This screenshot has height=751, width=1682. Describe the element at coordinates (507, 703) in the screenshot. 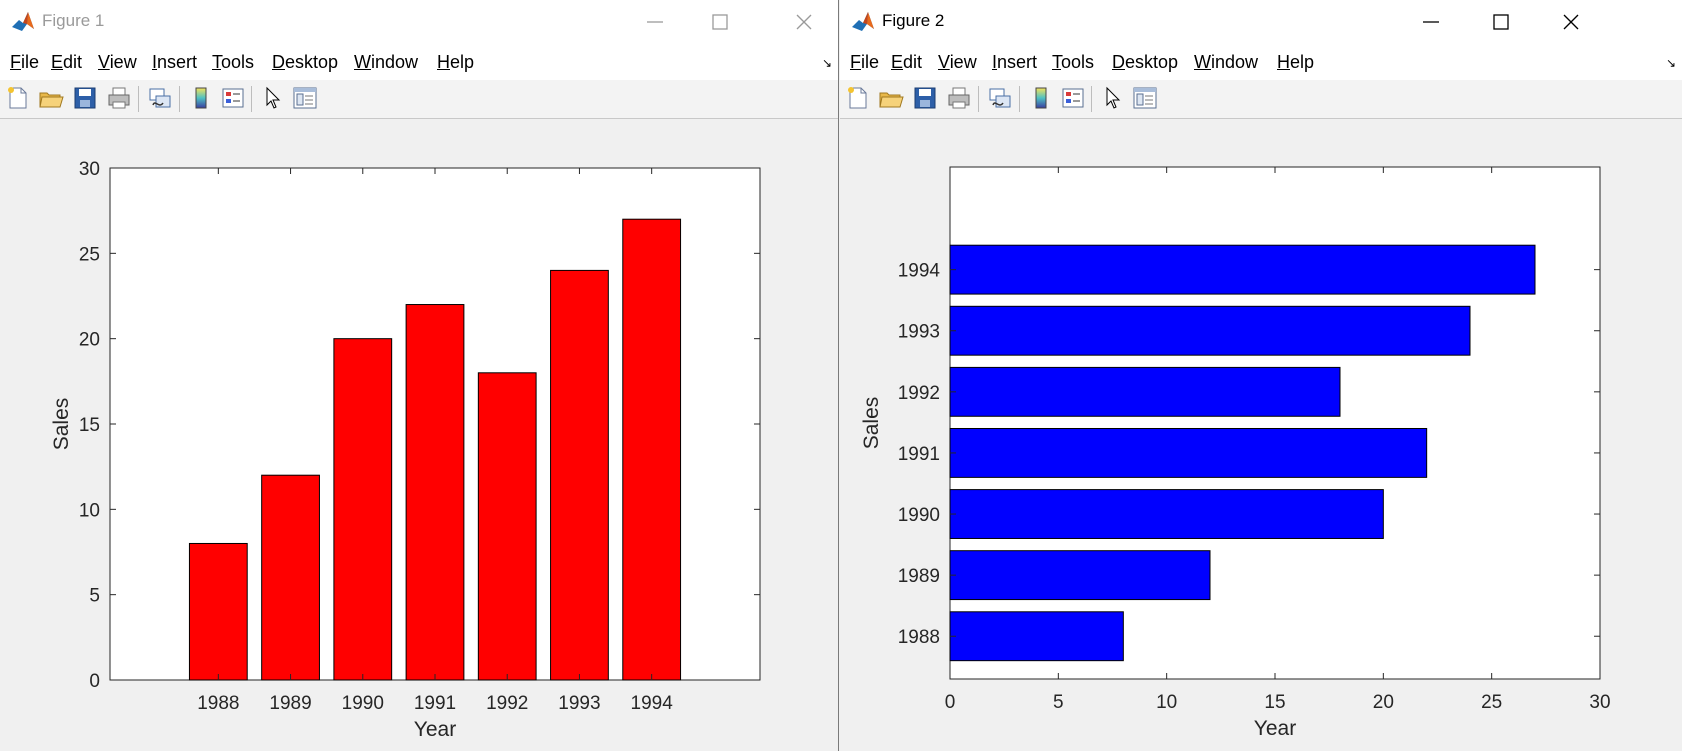

I see `x-tick-label: 1992` at that location.